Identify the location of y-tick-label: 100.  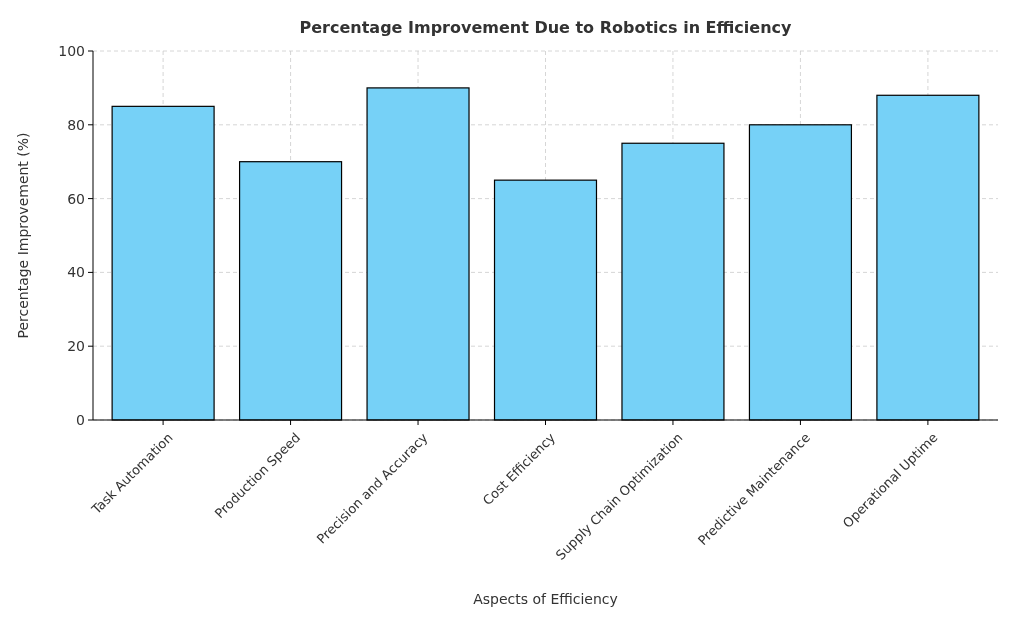
(71, 50).